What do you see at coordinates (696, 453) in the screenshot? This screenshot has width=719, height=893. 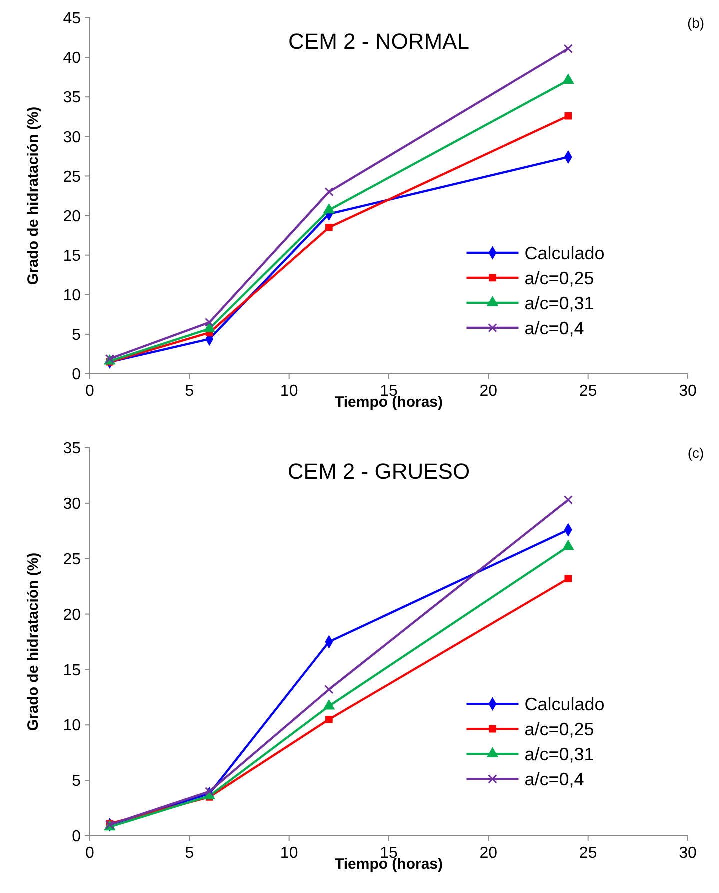 I see `annotation: (c)` at bounding box center [696, 453].